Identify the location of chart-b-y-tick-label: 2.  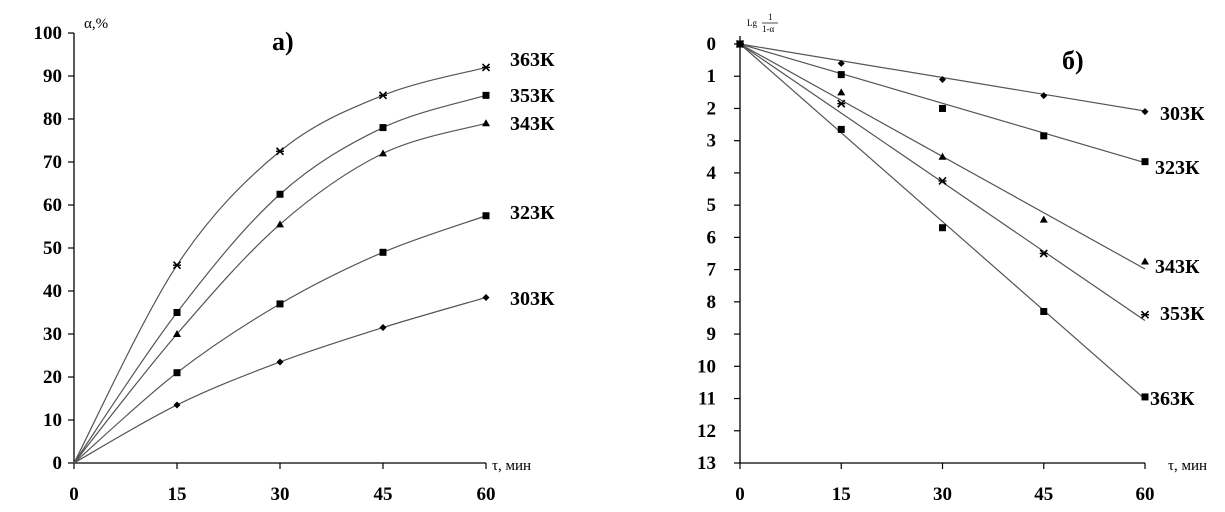
(712, 108).